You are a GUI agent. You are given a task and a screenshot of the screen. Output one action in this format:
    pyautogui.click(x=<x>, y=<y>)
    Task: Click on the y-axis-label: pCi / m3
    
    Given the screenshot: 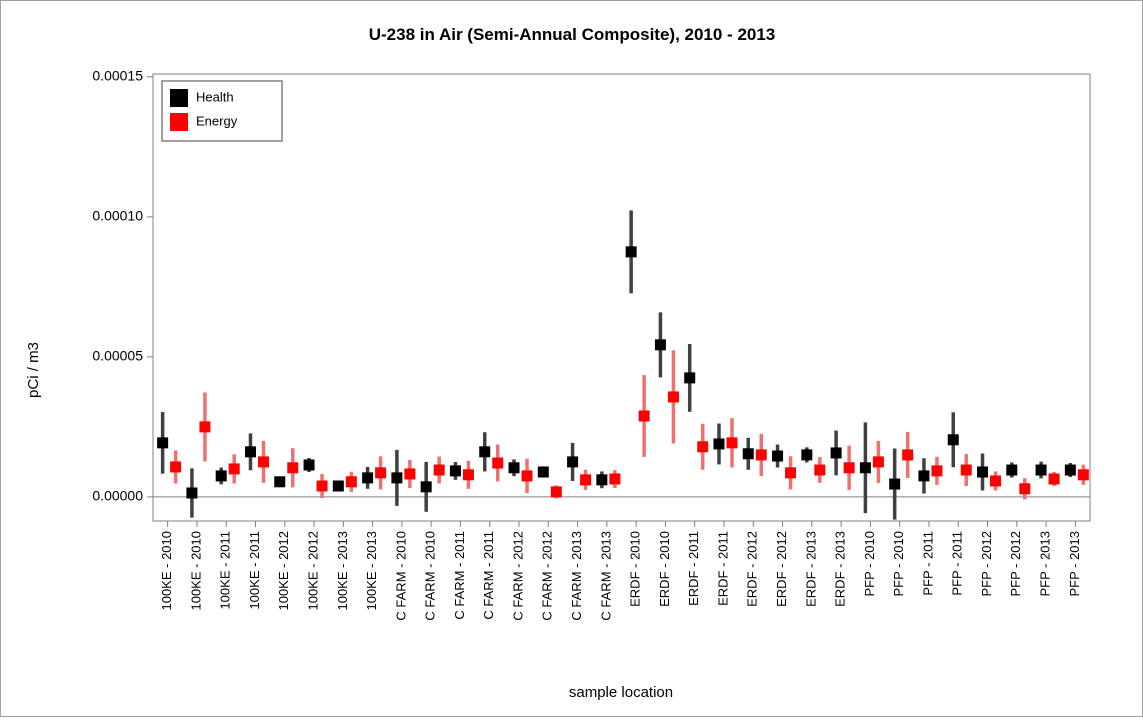 What is the action you would take?
    pyautogui.click(x=33, y=370)
    